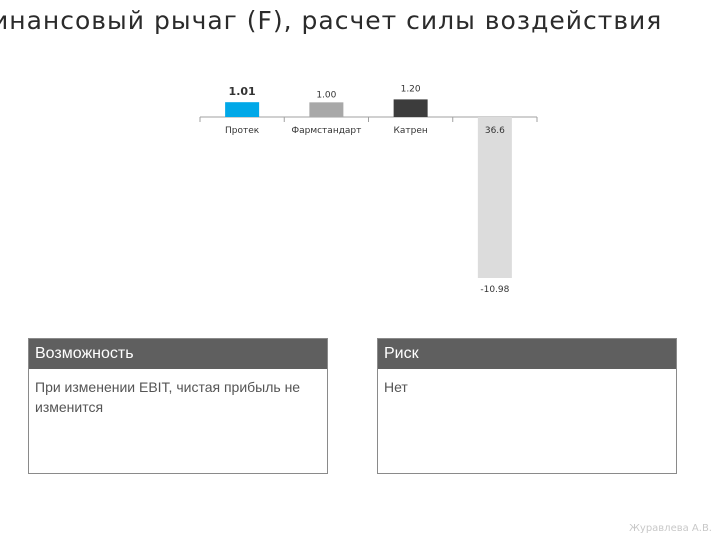 The image size is (720, 540). What do you see at coordinates (495, 131) in the screenshot?
I see `extra-value-label: 36.6` at bounding box center [495, 131].